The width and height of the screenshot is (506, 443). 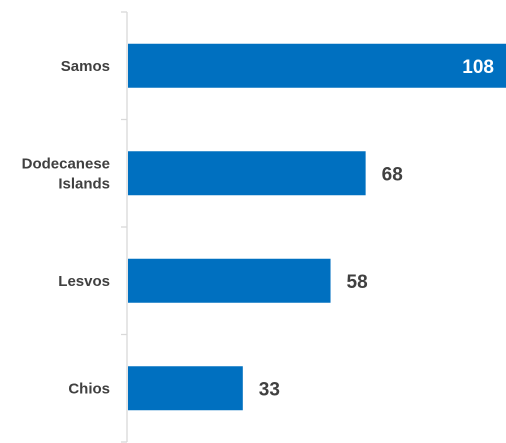 I want to click on bar-dodecanese-islands, so click(x=247, y=173).